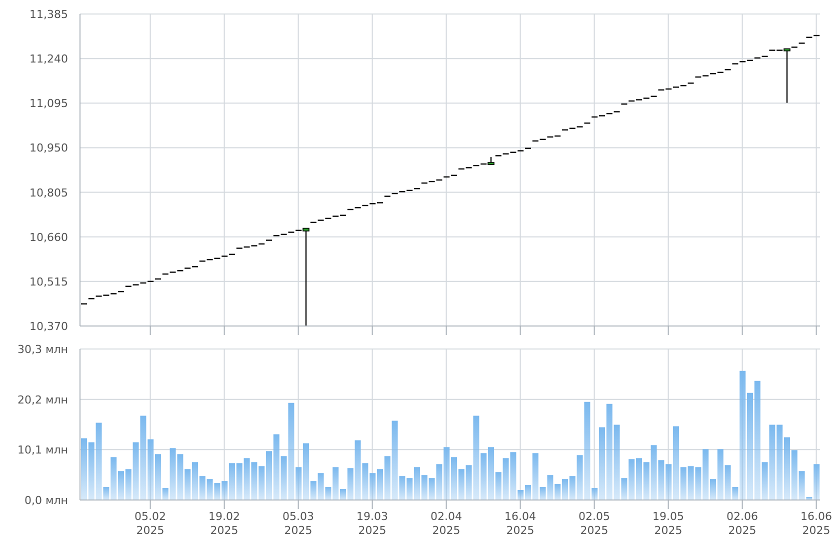 The height and width of the screenshot is (550, 840). I want to click on y-tick-label: 10,370, so click(49, 326).